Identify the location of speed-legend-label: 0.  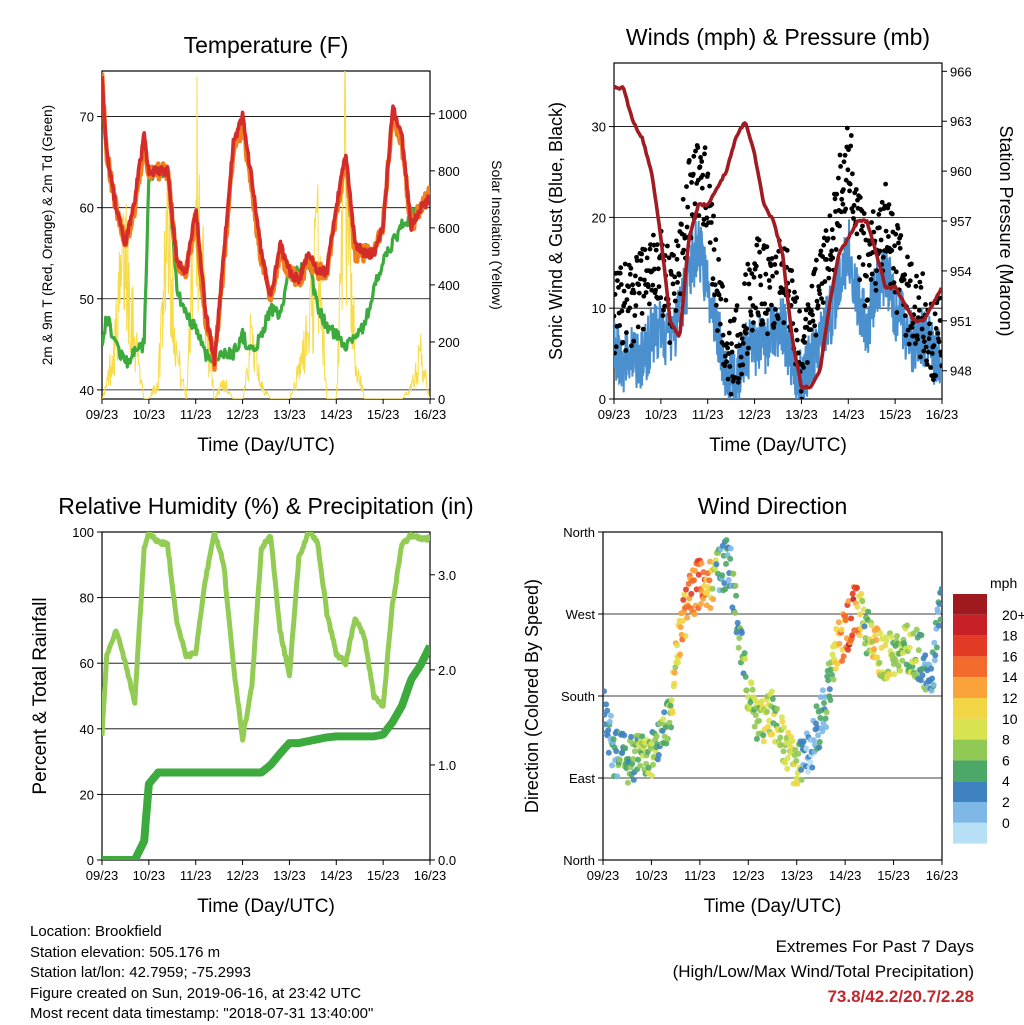
(1006, 823).